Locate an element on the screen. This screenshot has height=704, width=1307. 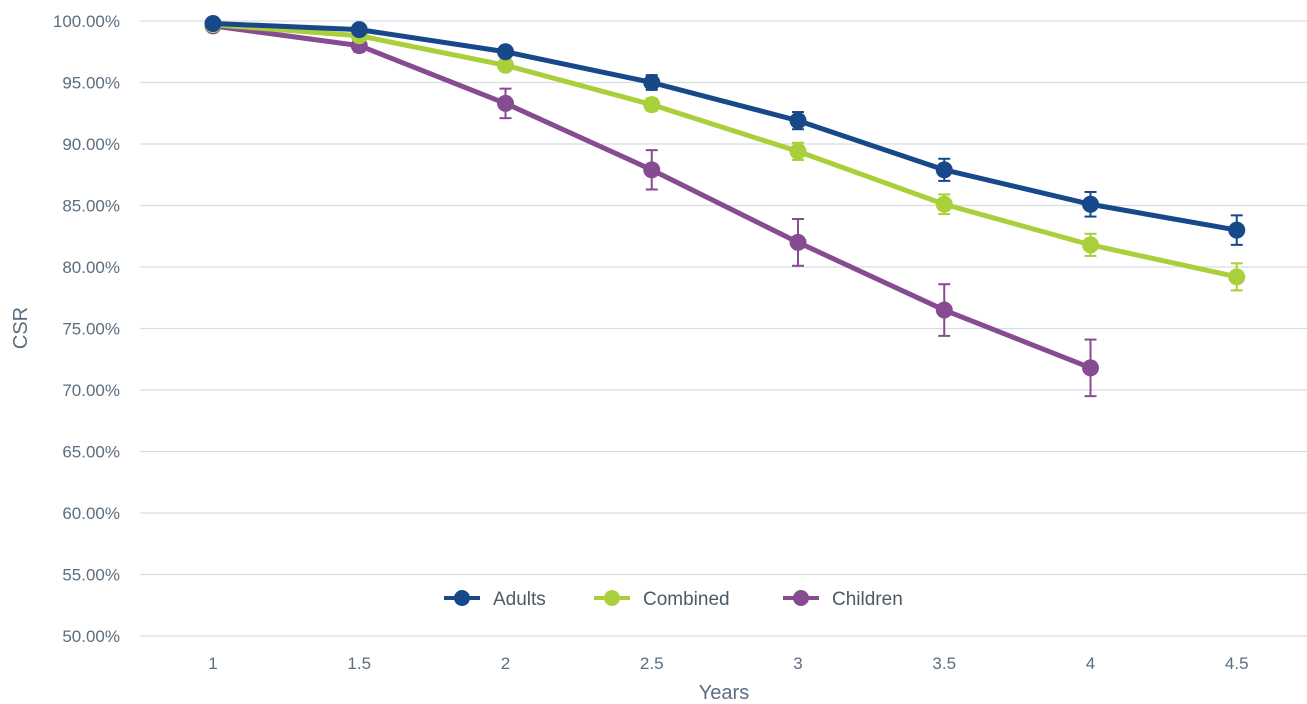
x-tick-label: 1 is located at coordinates (212, 663).